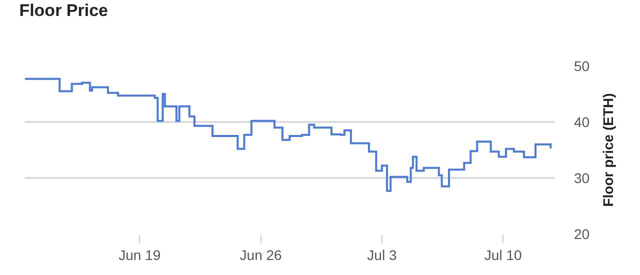 This screenshot has height=275, width=640. Describe the element at coordinates (139, 254) in the screenshot. I see `x-tick-label: Jun 19` at that location.